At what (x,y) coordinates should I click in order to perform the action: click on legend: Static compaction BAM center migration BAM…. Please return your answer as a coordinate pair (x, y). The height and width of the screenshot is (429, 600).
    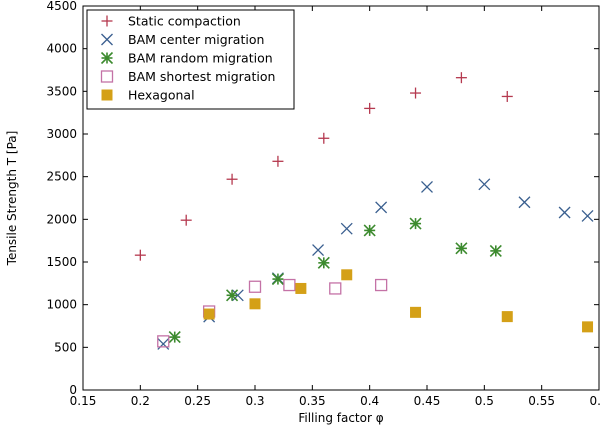
    Looking at the image, I should click on (190, 59).